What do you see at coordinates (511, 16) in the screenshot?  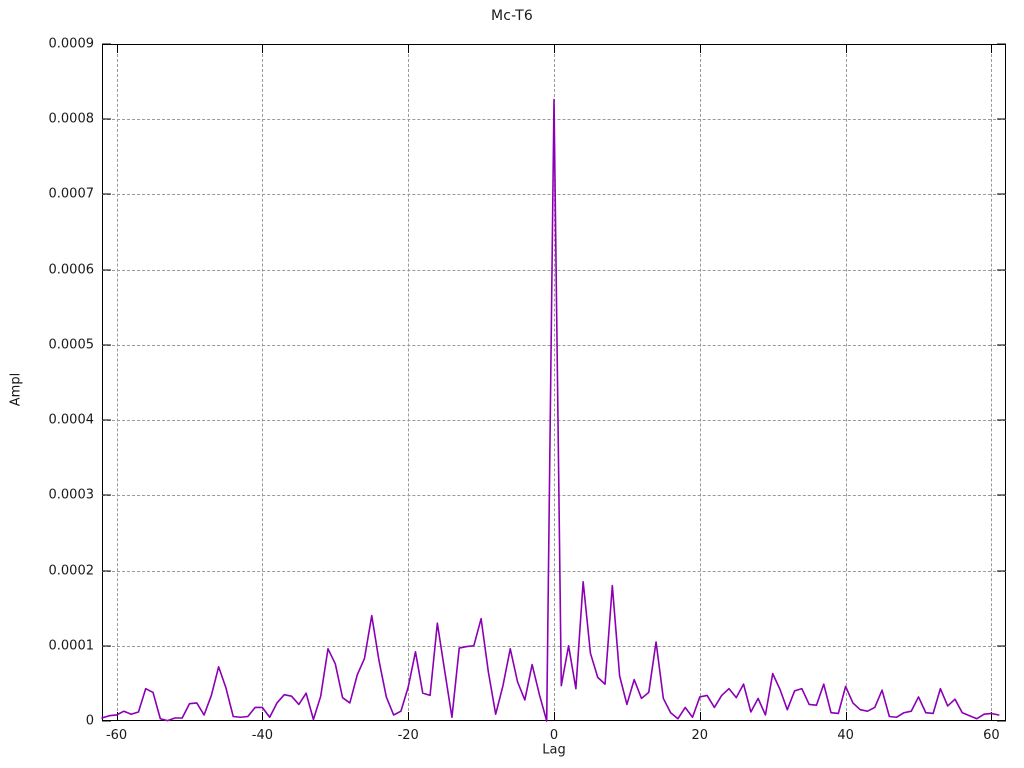 I see `chart-title: Mc-T6` at bounding box center [511, 16].